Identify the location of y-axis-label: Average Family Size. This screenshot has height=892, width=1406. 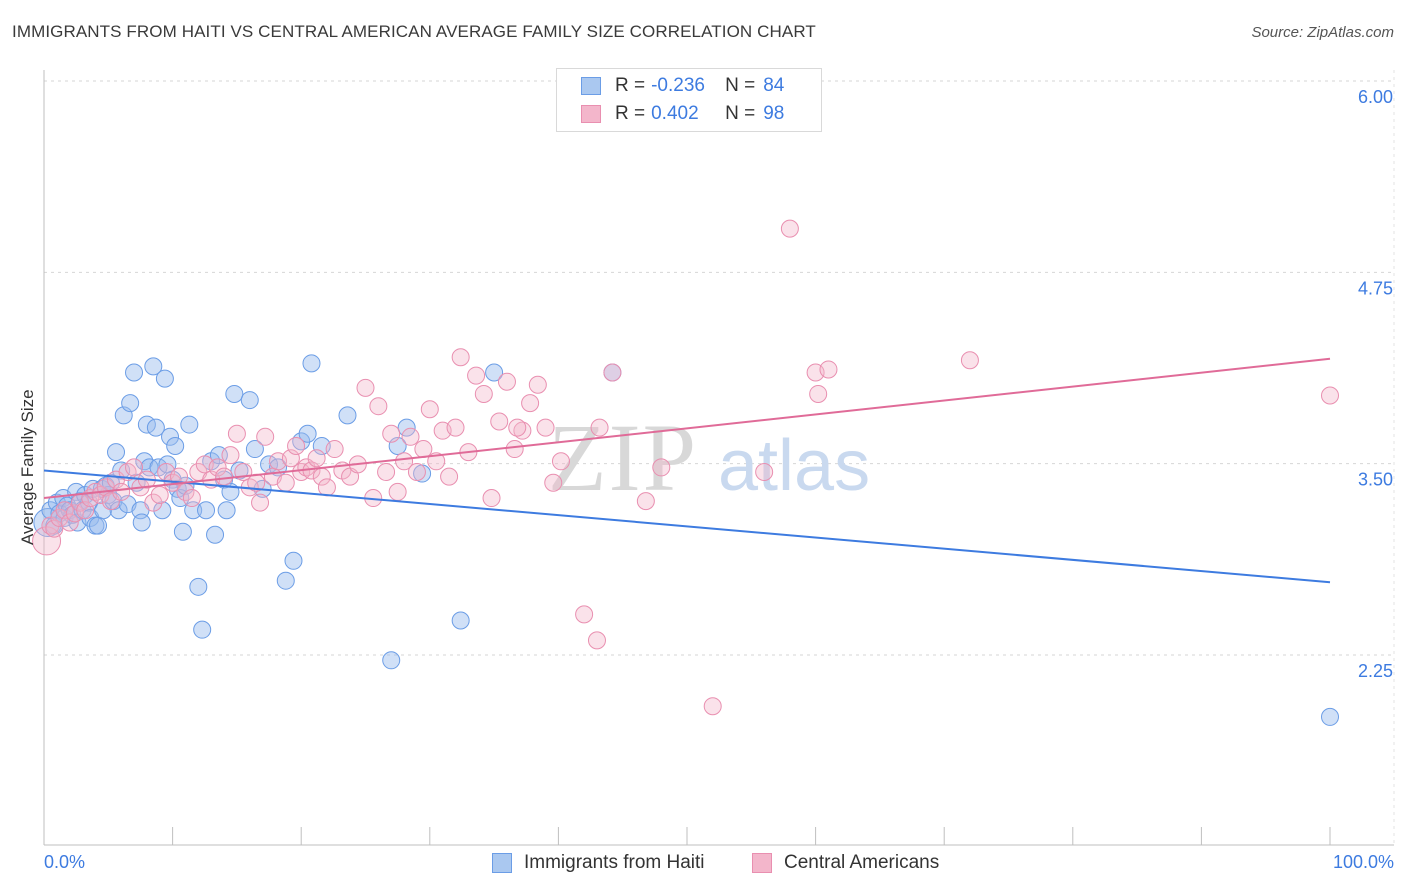
(27, 467).